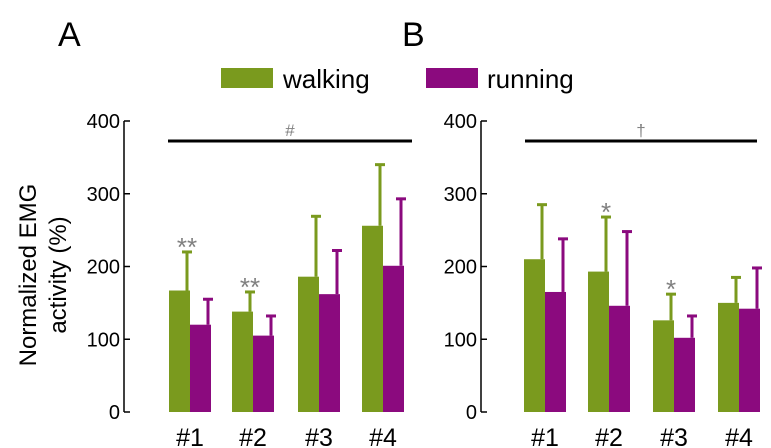  What do you see at coordinates (58, 274) in the screenshot?
I see `y-axis-label-line2: activity (%)` at bounding box center [58, 274].